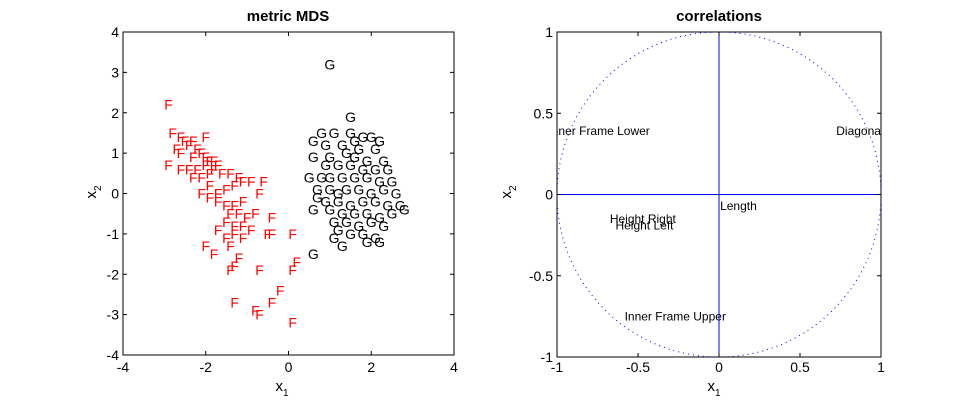 Image resolution: width=974 pixels, height=404 pixels. What do you see at coordinates (206, 367) in the screenshot?
I see `x-tick-label: -2` at bounding box center [206, 367].